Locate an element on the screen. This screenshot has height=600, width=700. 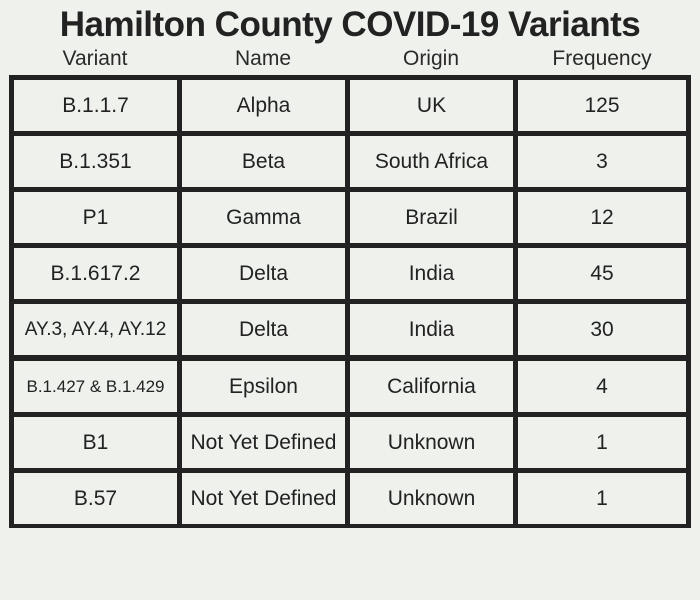
header-origin: Origin is located at coordinates (431, 58).